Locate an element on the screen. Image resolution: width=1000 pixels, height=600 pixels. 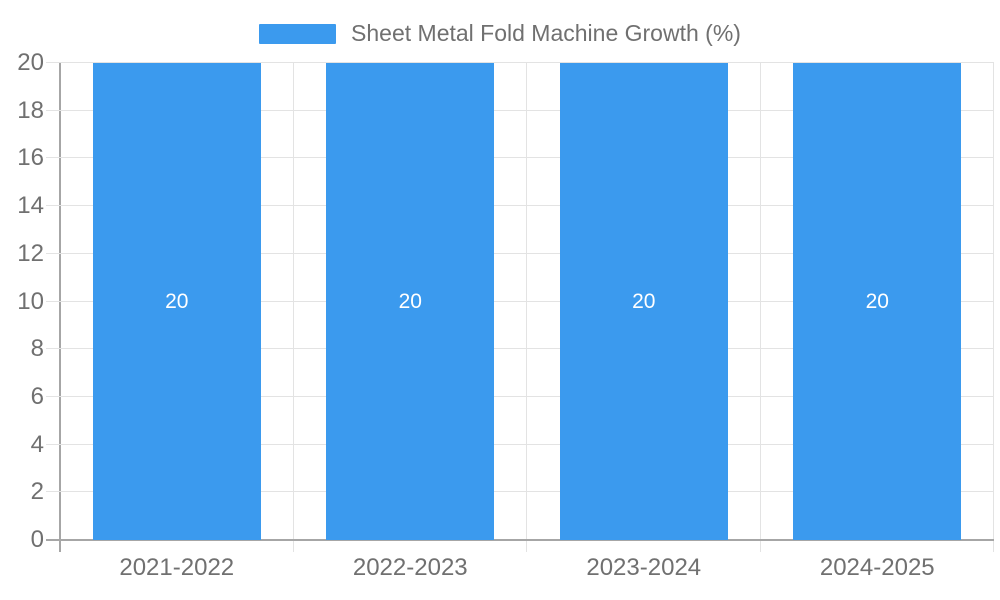
x-axis-line is located at coordinates (520, 540).